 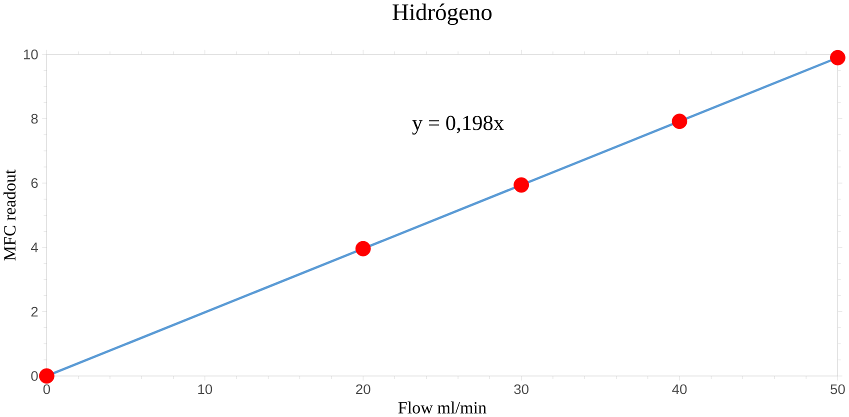 I want to click on y-tick-label: 2, so click(x=34, y=311).